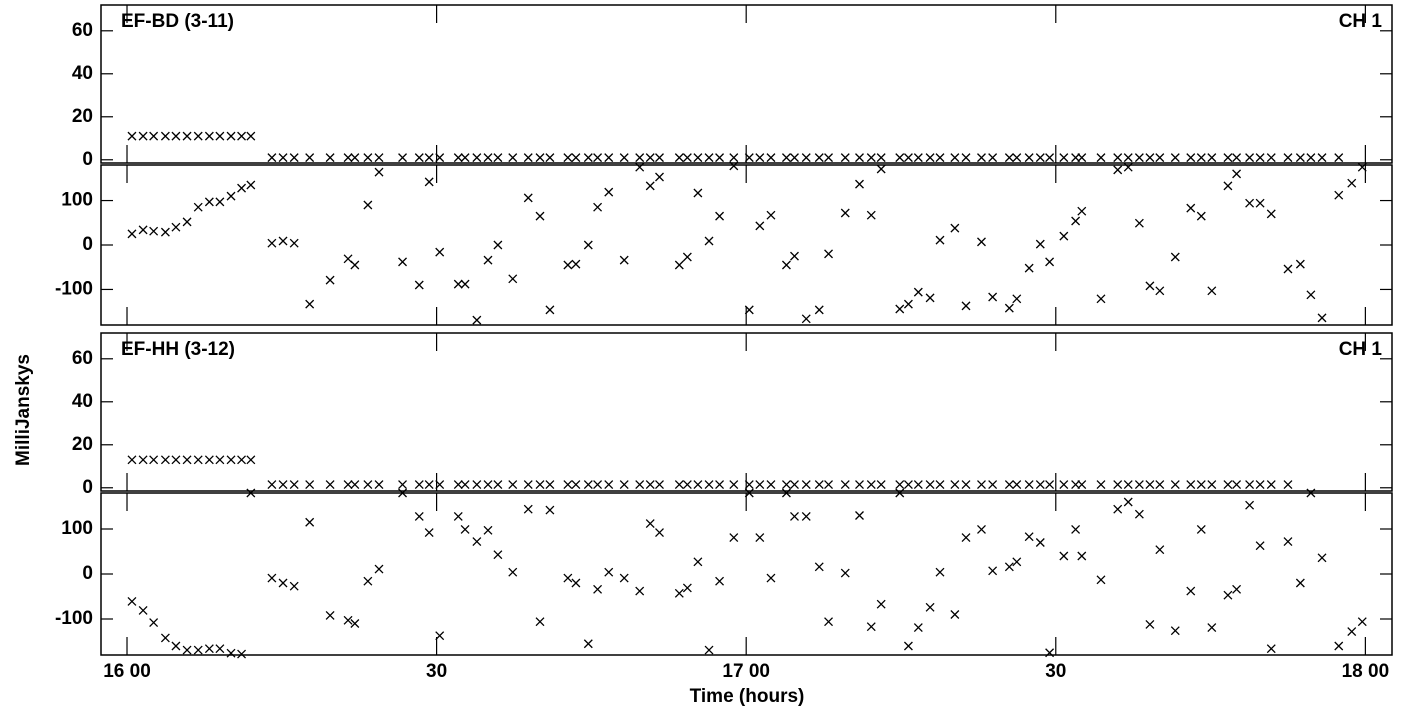 The width and height of the screenshot is (1403, 715). I want to click on y-tick-label: 100, so click(77, 200).